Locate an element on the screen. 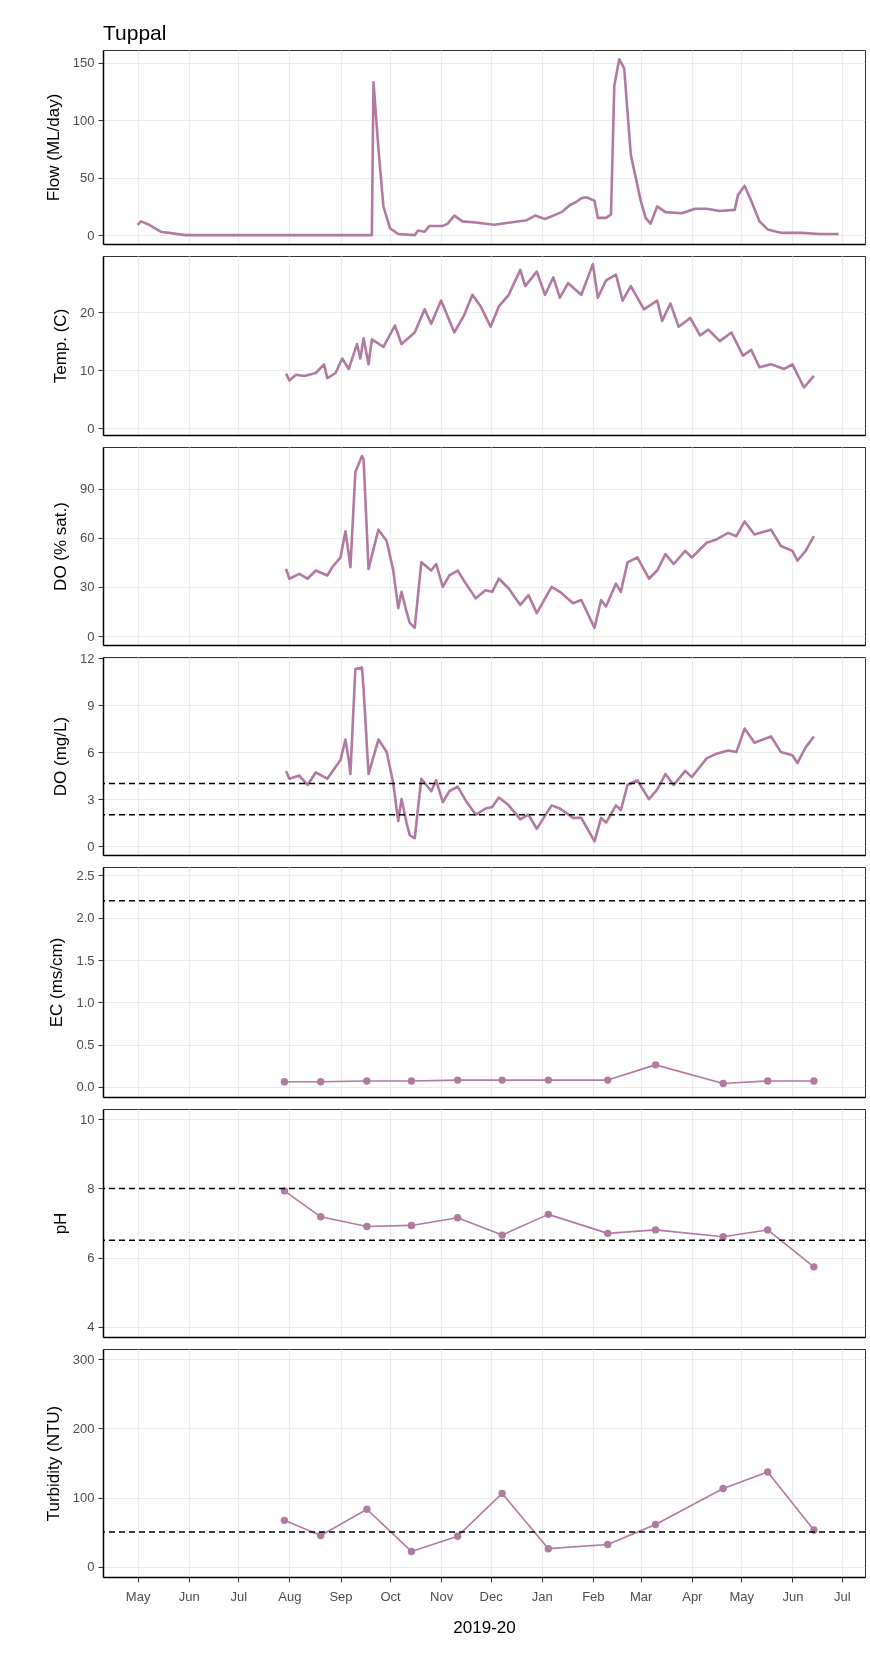  y-tick-label: 300 is located at coordinates (83, 1359).